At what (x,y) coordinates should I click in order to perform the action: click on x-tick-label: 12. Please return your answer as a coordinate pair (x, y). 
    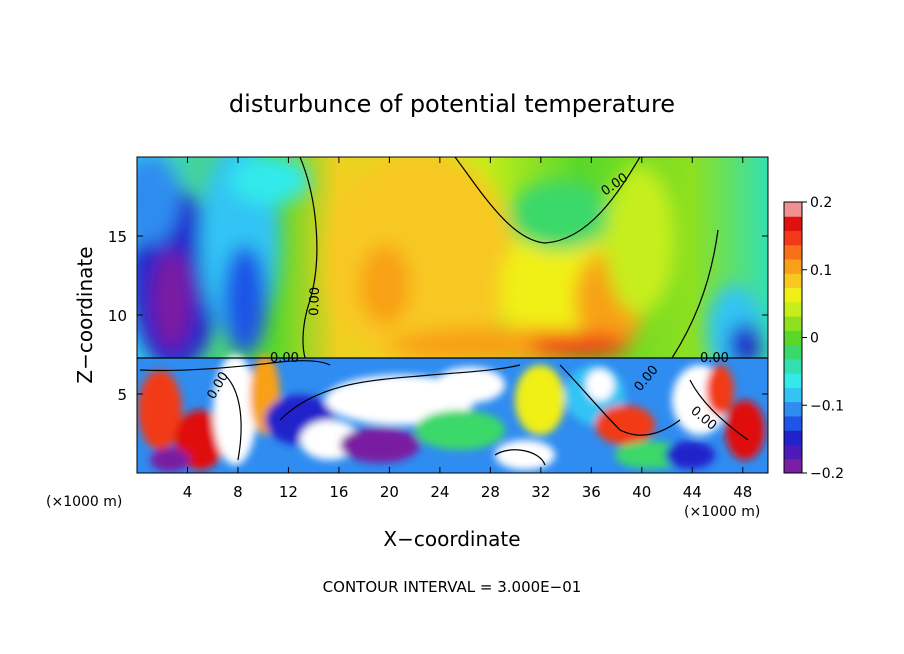
    Looking at the image, I should click on (288, 492).